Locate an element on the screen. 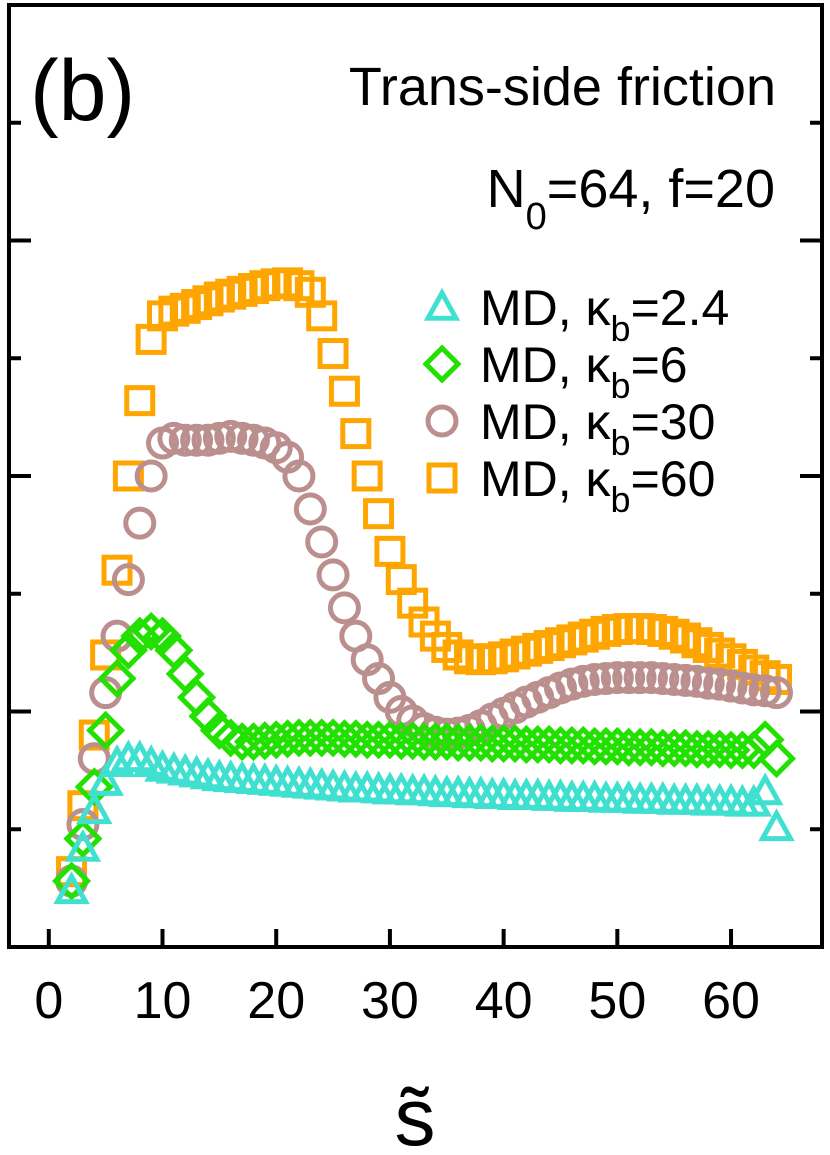 The width and height of the screenshot is (830, 1155). legend-marker-circle is located at coordinates (442, 421).